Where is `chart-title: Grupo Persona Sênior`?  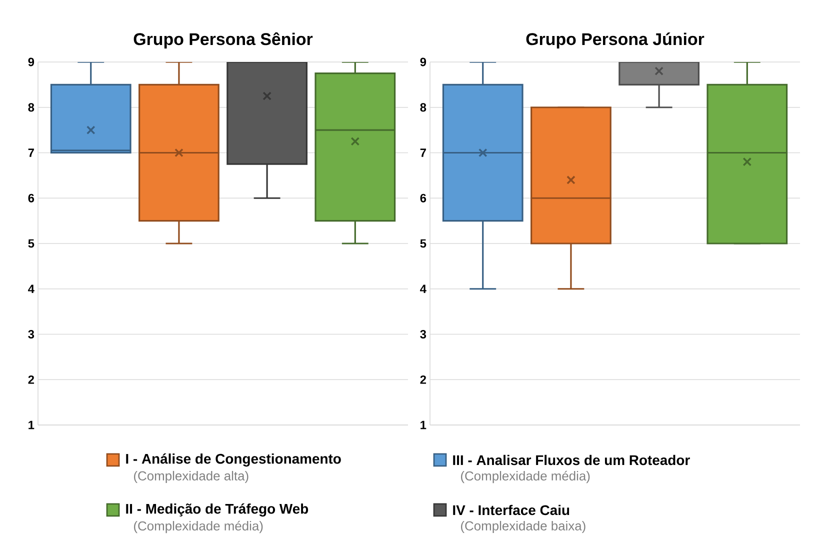 chart-title: Grupo Persona Sênior is located at coordinates (223, 40).